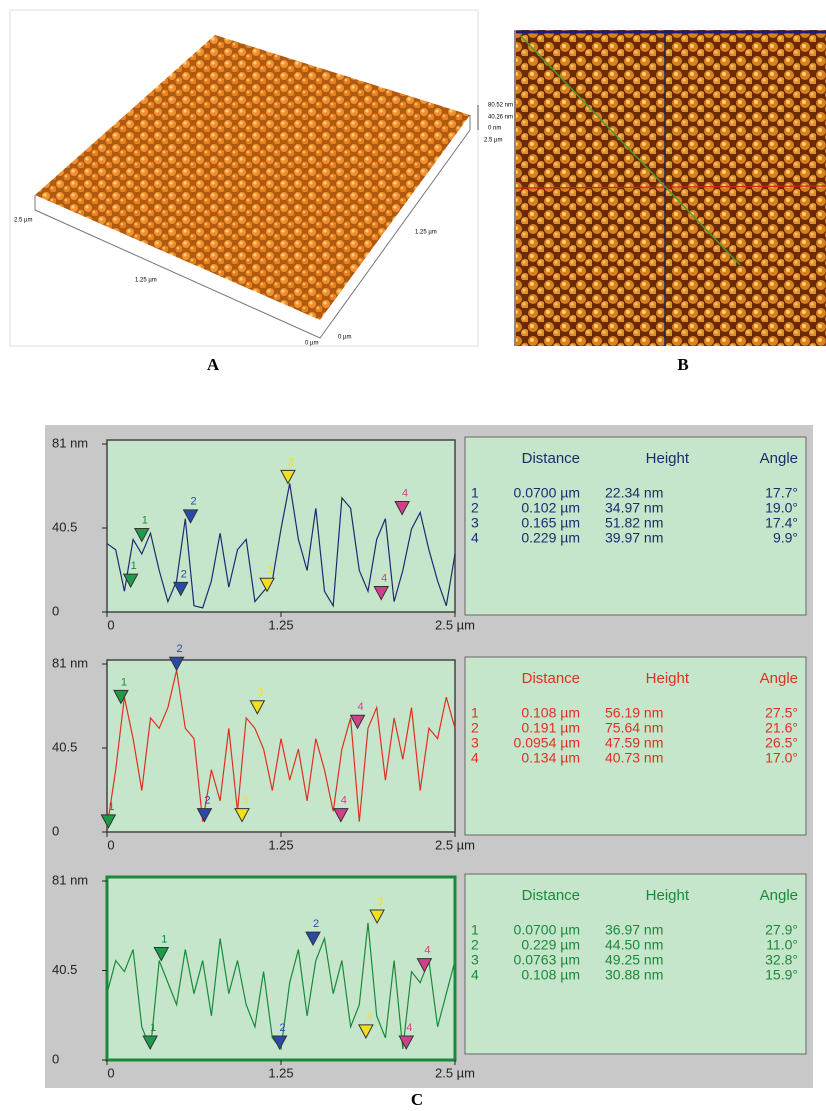 The width and height of the screenshot is (826, 1111). I want to click on distance: 0.102 µm, so click(550, 508).